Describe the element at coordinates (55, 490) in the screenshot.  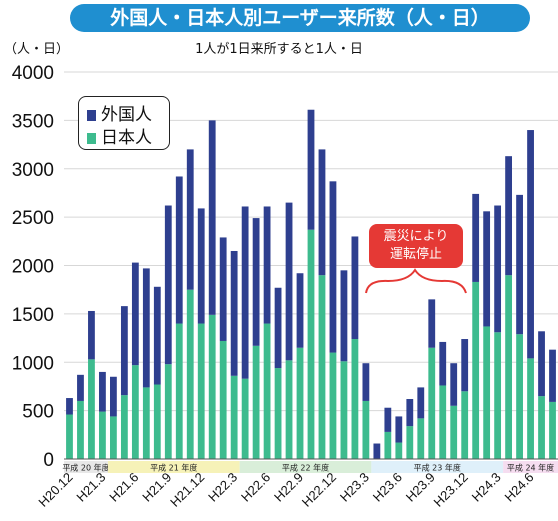
I see `x-tick-label: H20.12` at that location.